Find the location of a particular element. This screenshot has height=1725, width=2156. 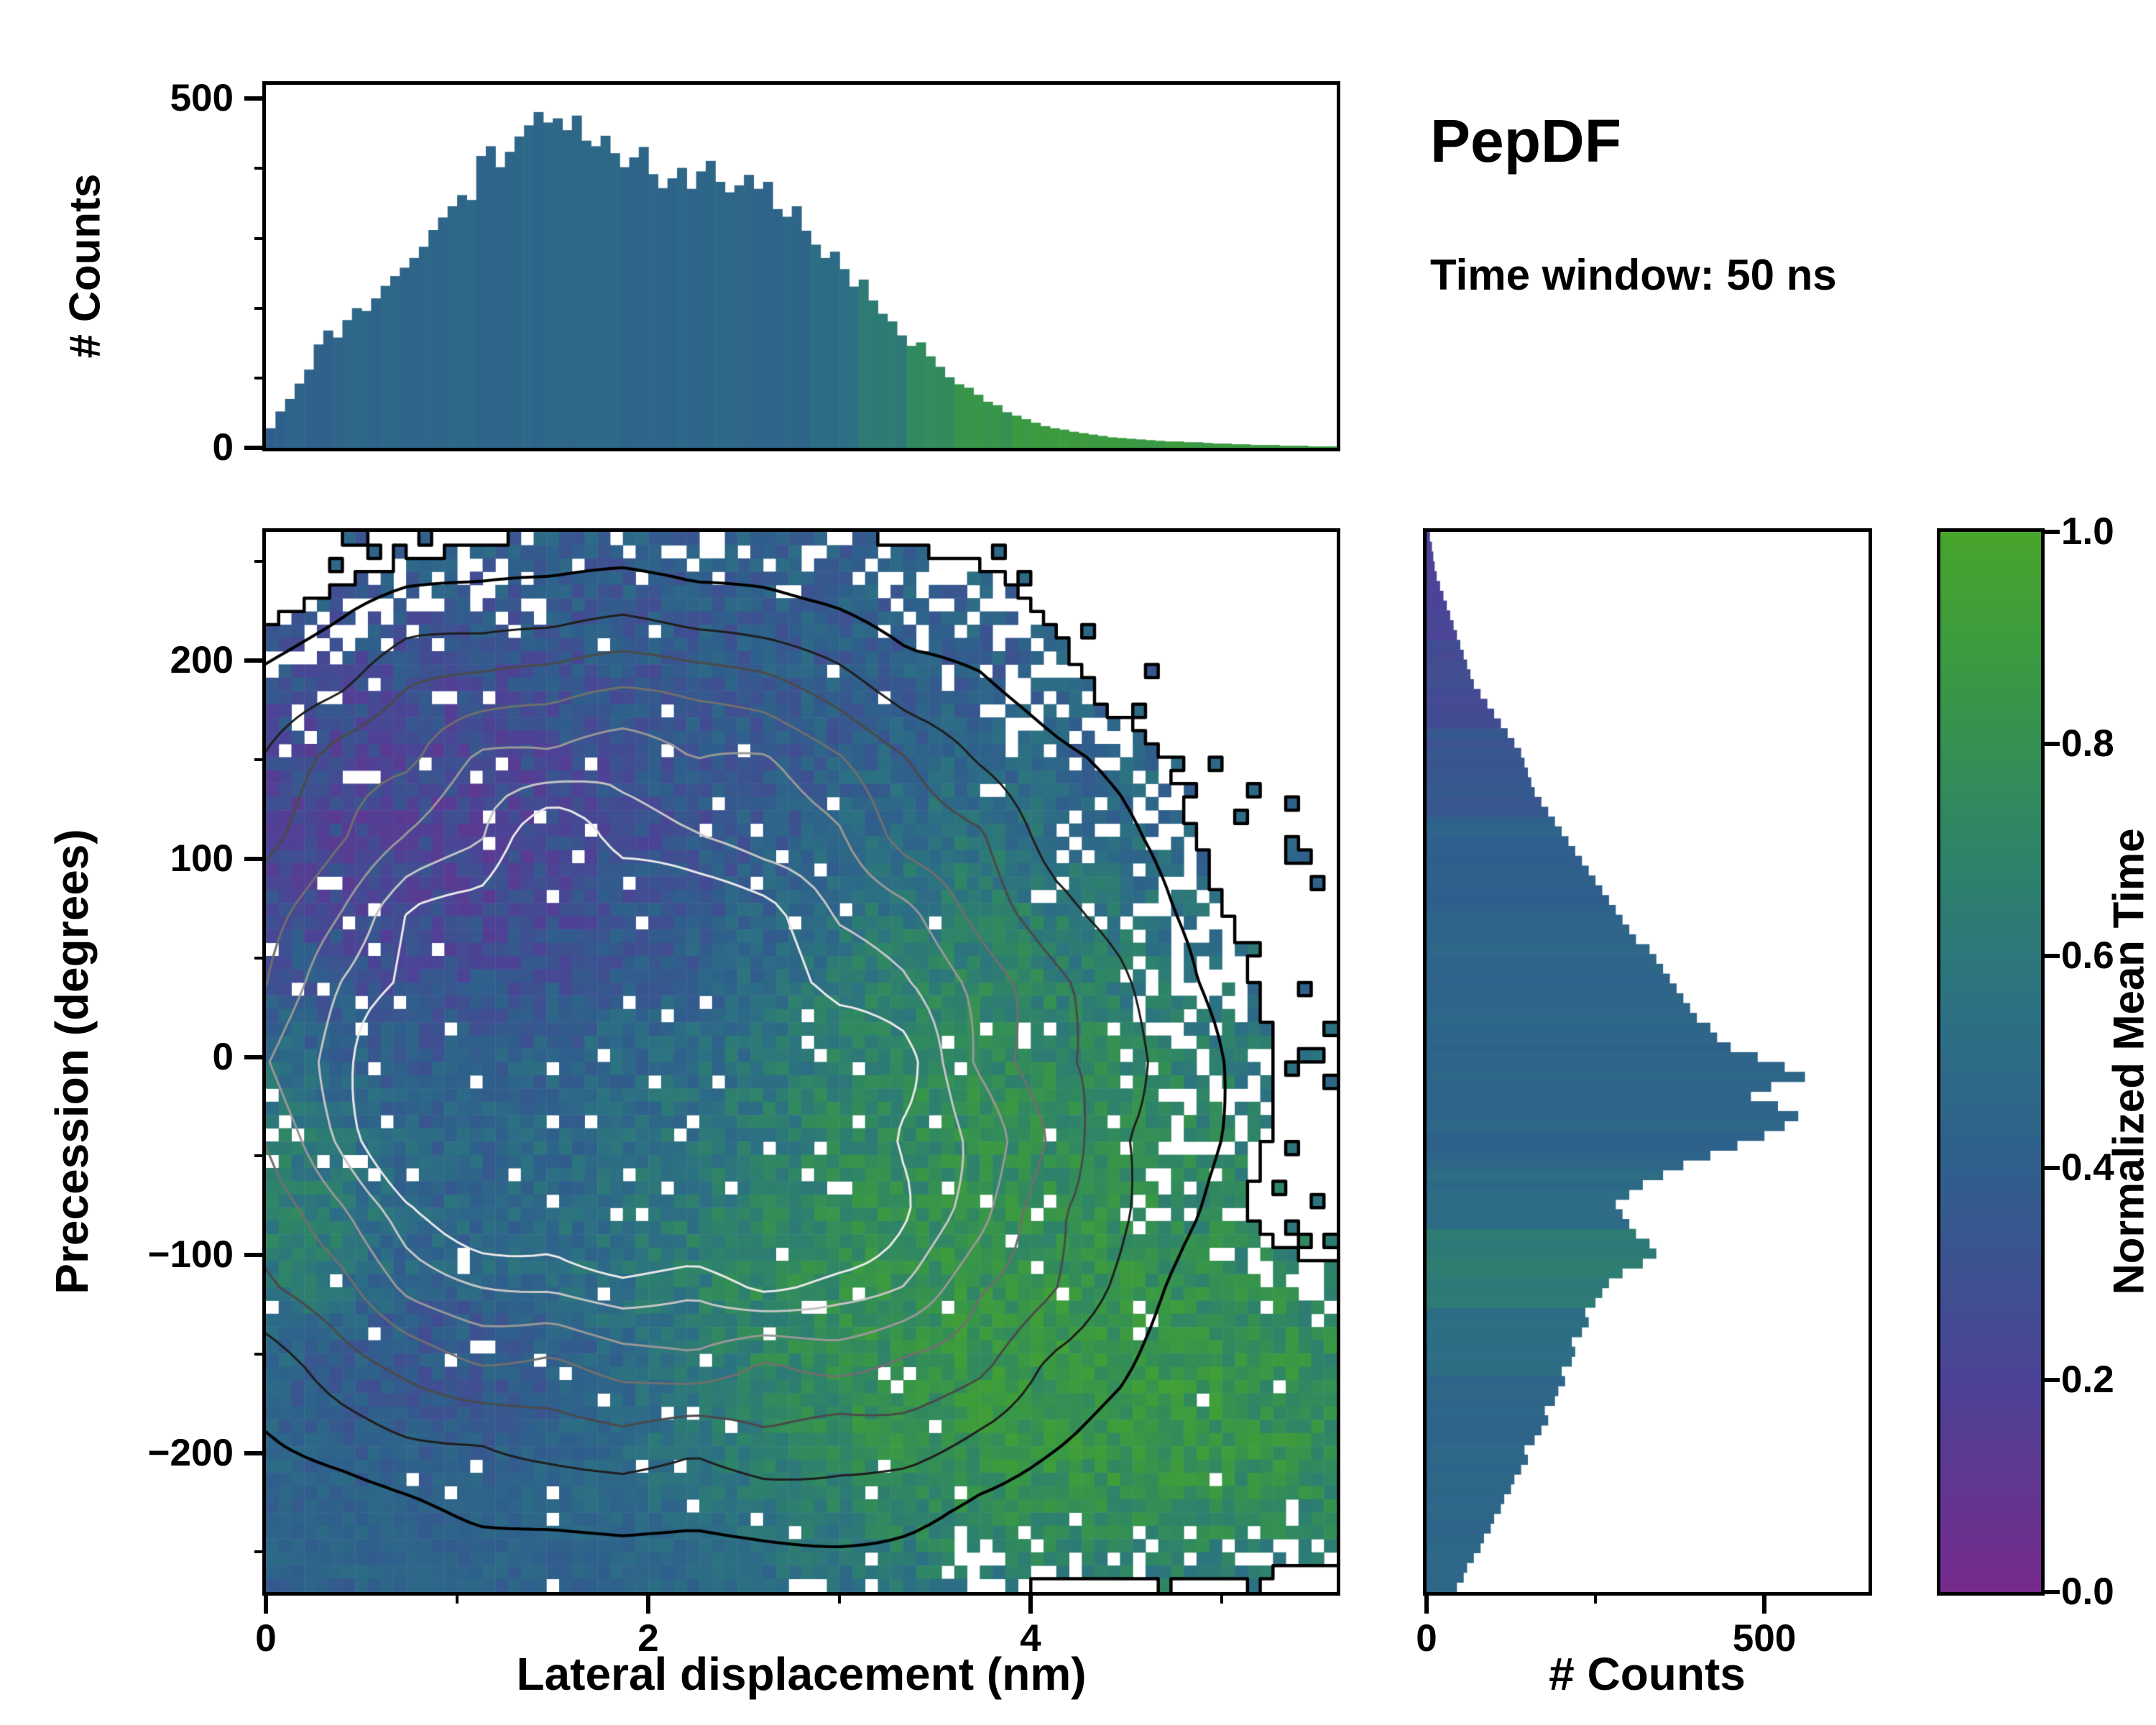

colorbar-label: Normalized Mean Time is located at coordinates (2129, 1061).